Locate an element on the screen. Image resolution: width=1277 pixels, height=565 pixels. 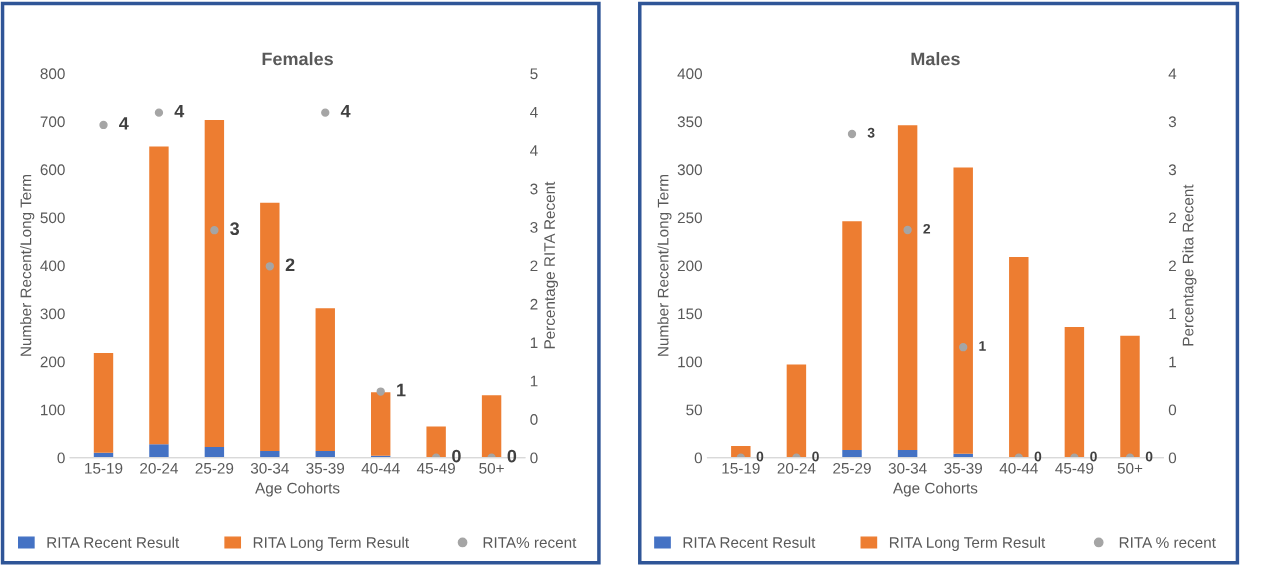
chart-title: Males is located at coordinates (935, 59).